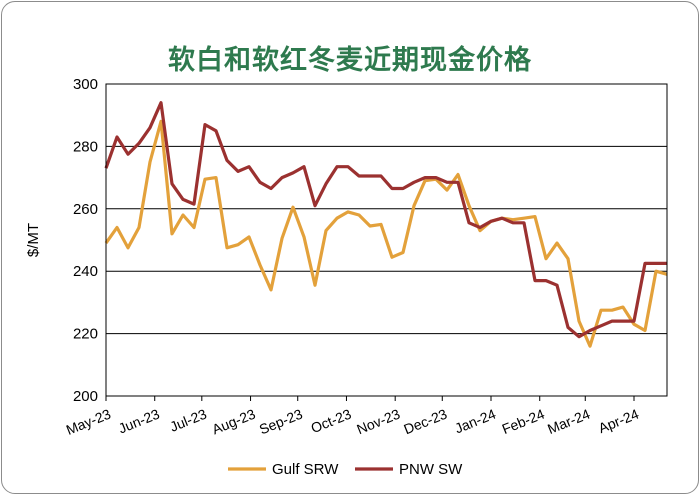 The width and height of the screenshot is (700, 495). What do you see at coordinates (188, 420) in the screenshot?
I see `x-tick-label: Jul-23` at bounding box center [188, 420].